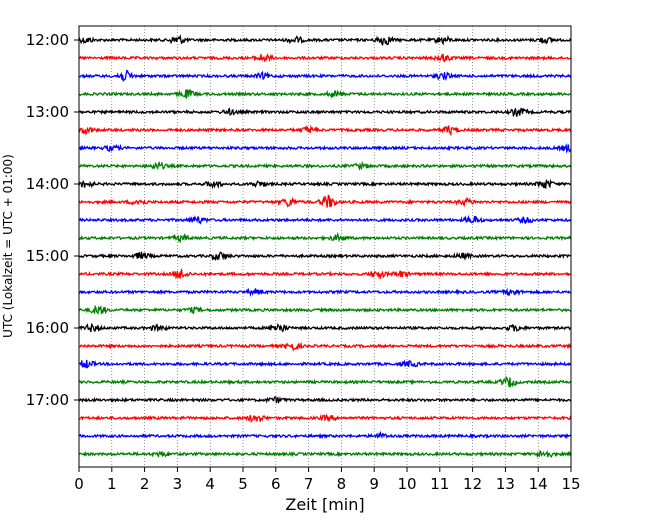 This screenshot has height=520, width=650. Describe the element at coordinates (47, 328) in the screenshot. I see `y-tick-label: 16:00` at that location.